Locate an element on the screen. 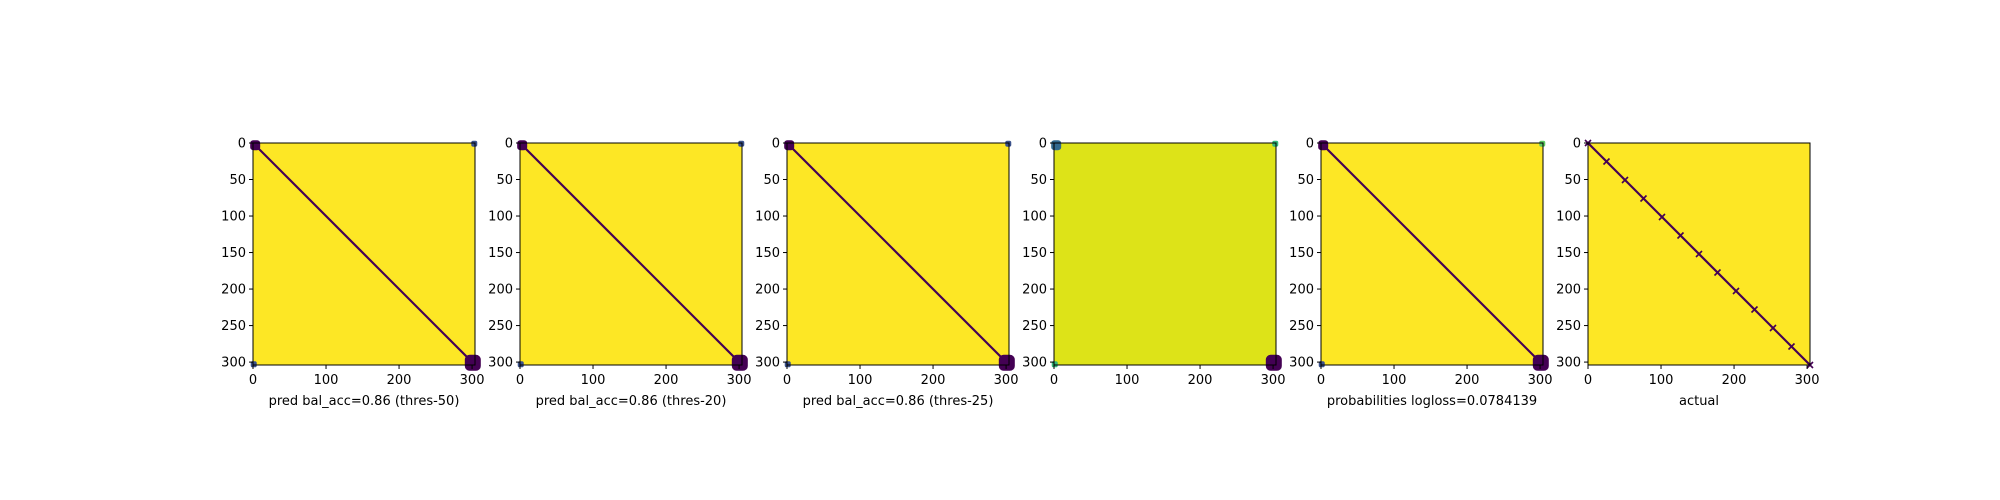  x-axis-label: pred bal_acc=0.86 (thres-50) is located at coordinates (364, 401).